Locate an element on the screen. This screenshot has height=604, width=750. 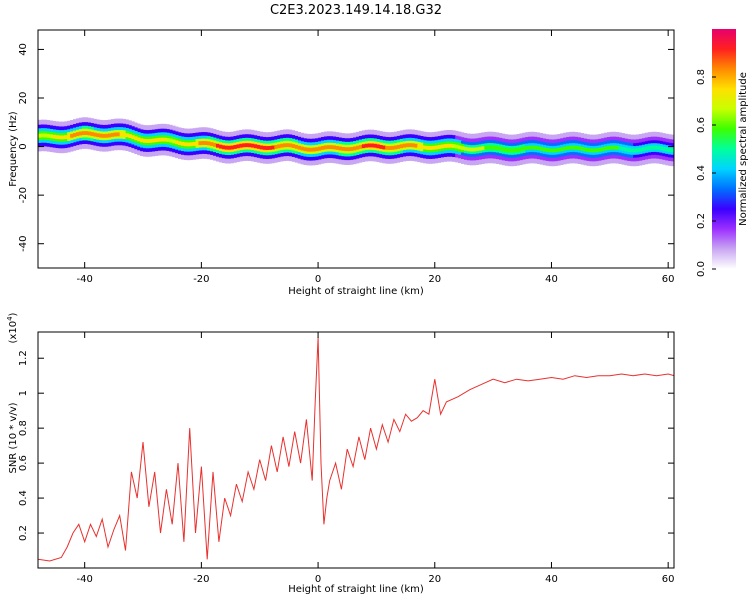
figure-title: C2E3.2023.149.14.18.G32 is located at coordinates (356, 10).